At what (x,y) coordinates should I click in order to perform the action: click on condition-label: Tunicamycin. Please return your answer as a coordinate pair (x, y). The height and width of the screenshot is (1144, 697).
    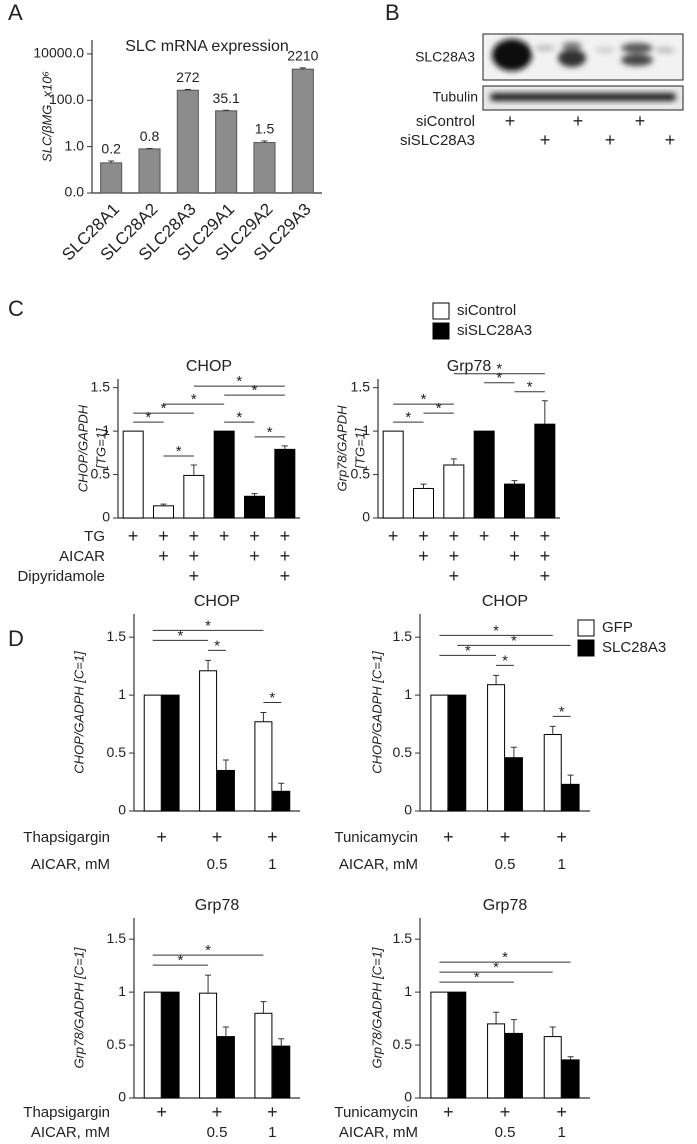
    Looking at the image, I should click on (376, 837).